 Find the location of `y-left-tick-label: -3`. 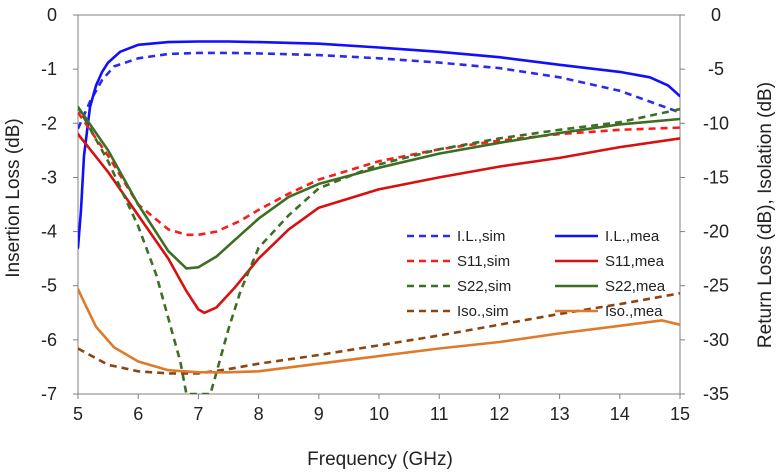

y-left-tick-label: -3 is located at coordinates (49, 177).